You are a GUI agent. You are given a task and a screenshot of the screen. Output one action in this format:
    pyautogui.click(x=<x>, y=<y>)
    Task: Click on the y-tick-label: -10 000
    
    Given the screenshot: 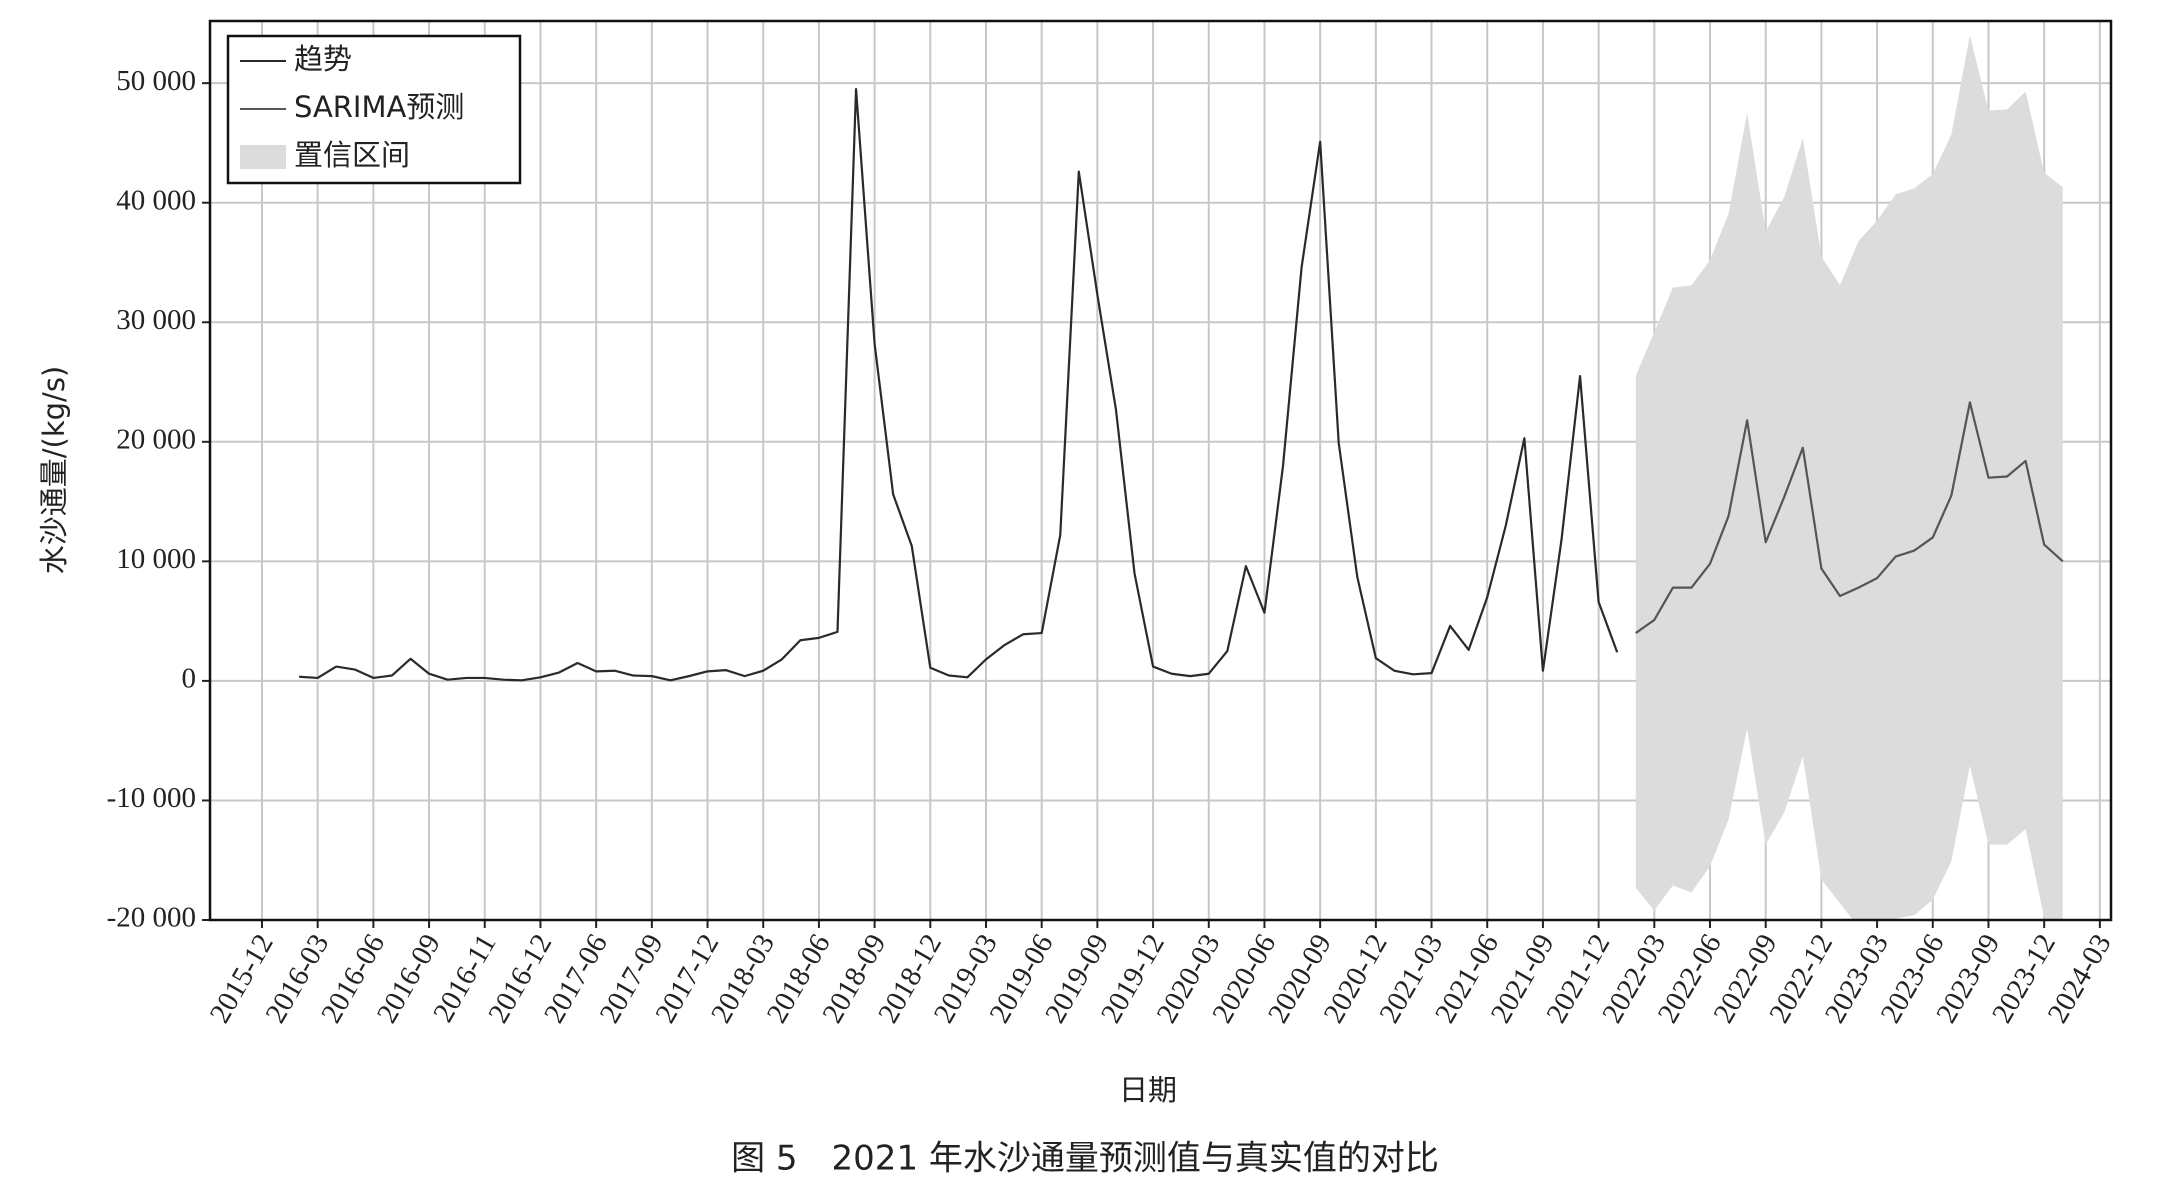 What is the action you would take?
    pyautogui.click(x=151, y=798)
    